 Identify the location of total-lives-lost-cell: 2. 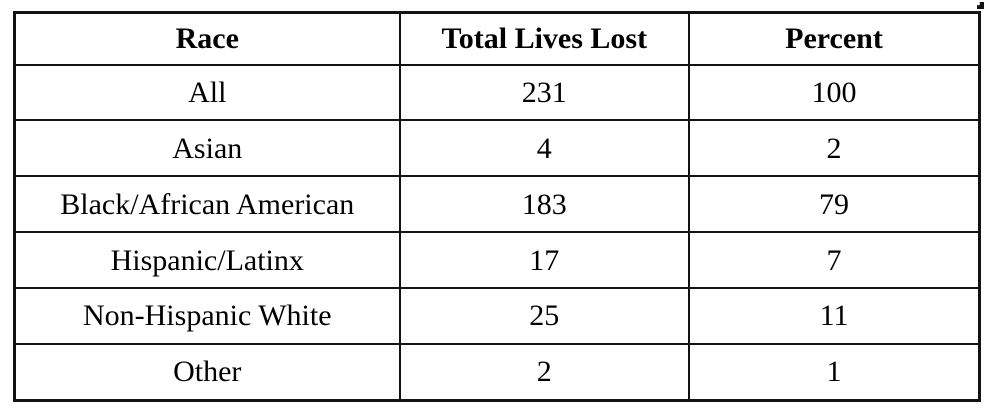
(544, 372).